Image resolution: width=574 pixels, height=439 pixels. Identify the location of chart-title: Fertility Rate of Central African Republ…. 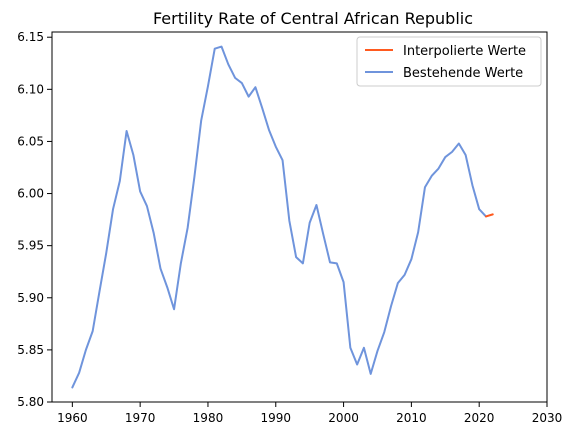
(313, 18).